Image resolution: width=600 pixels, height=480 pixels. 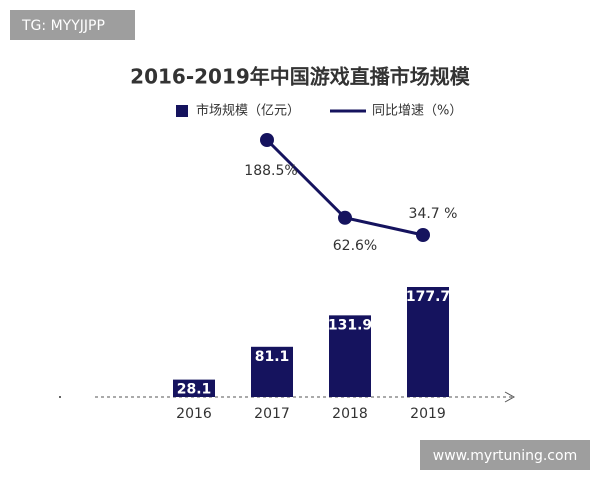 I want to click on watermark: TG: MYYJJPP, so click(x=63, y=26).